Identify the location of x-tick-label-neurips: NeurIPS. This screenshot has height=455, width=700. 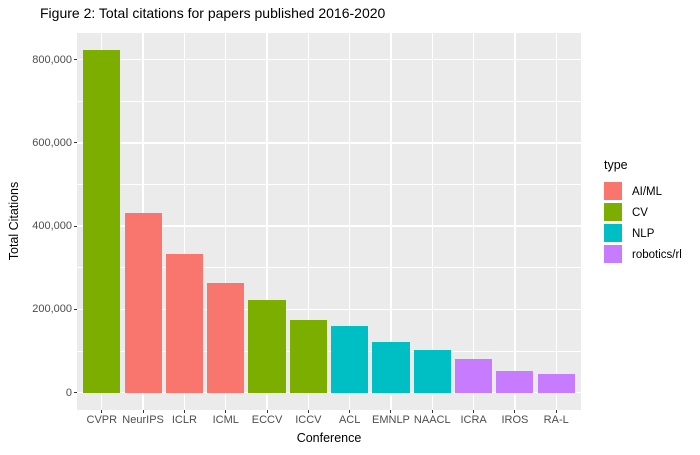
(143, 420).